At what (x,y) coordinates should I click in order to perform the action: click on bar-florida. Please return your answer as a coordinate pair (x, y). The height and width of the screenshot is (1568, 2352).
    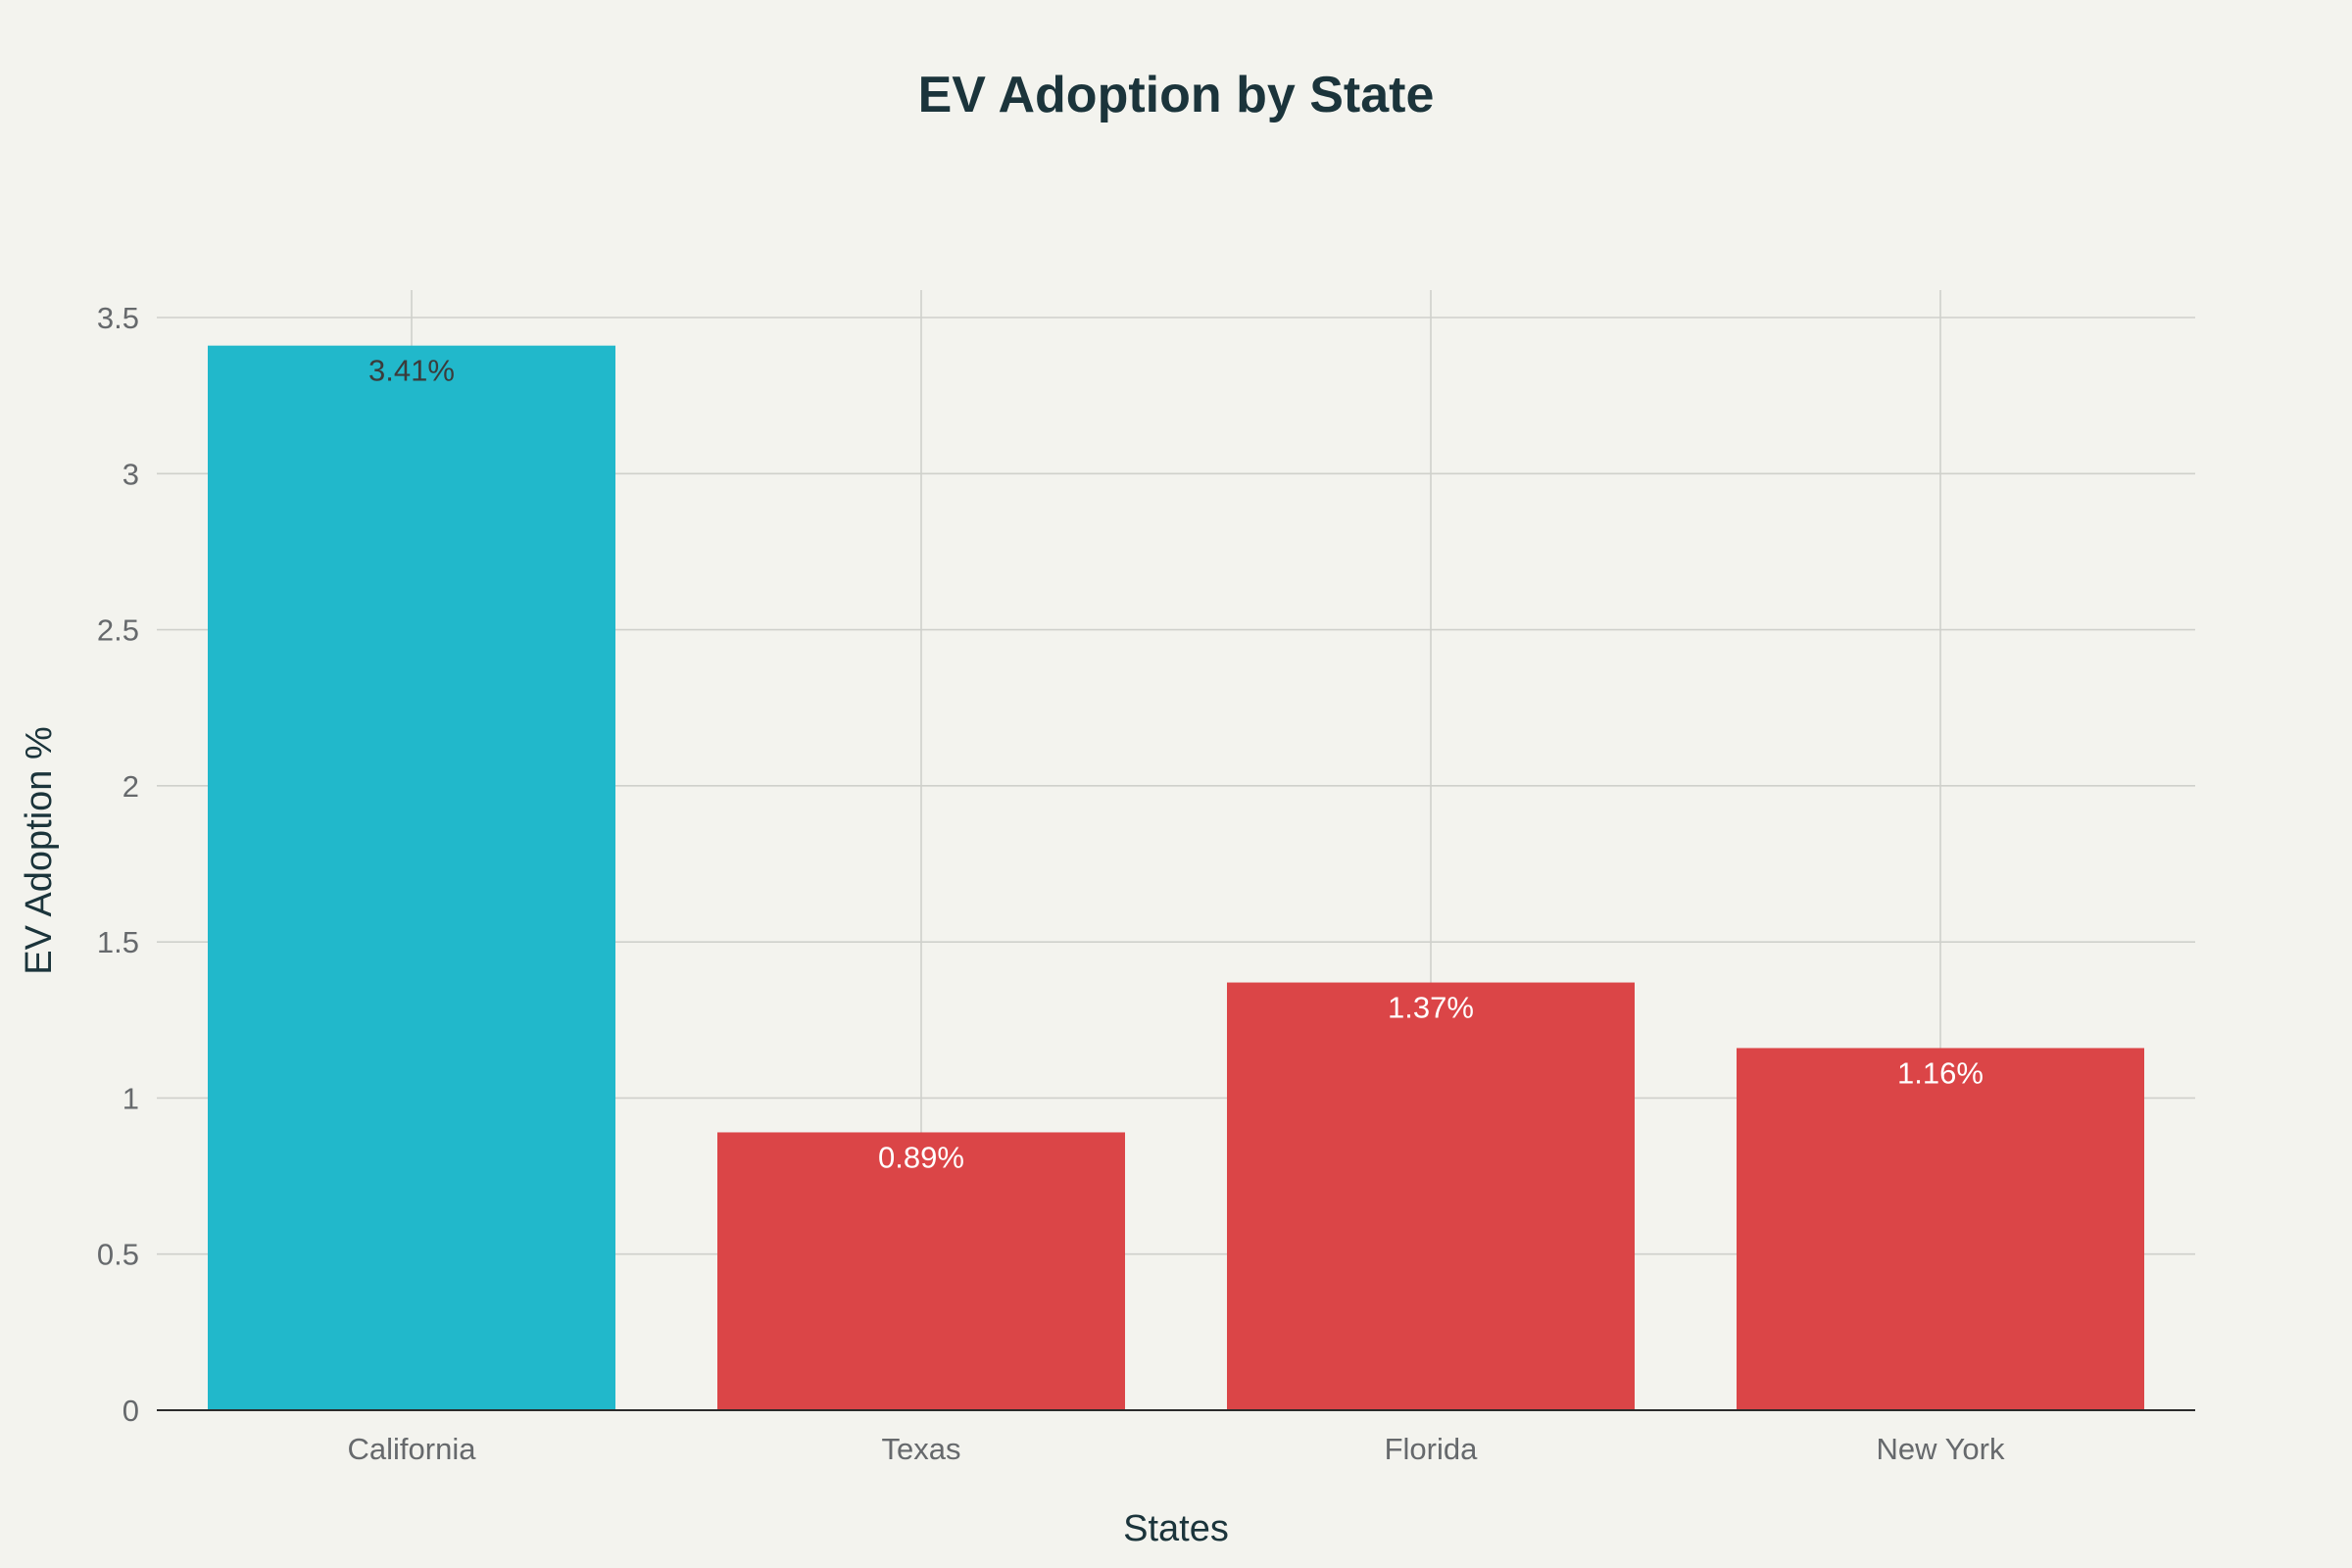
    Looking at the image, I should click on (1431, 1196).